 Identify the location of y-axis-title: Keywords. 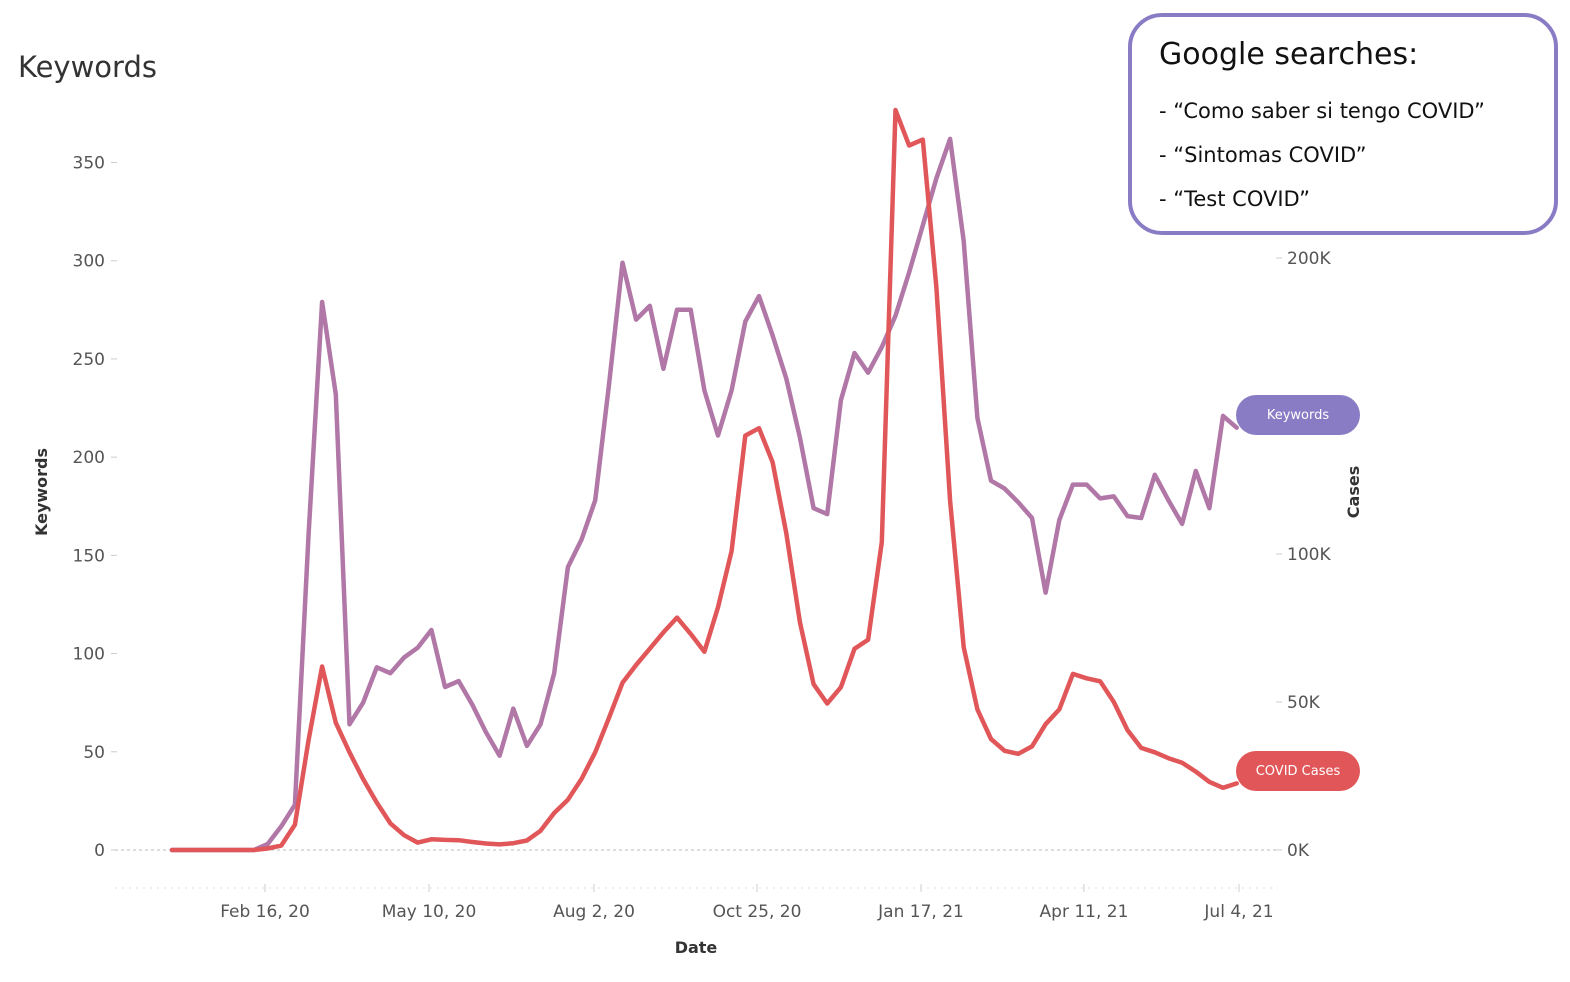
(41, 492).